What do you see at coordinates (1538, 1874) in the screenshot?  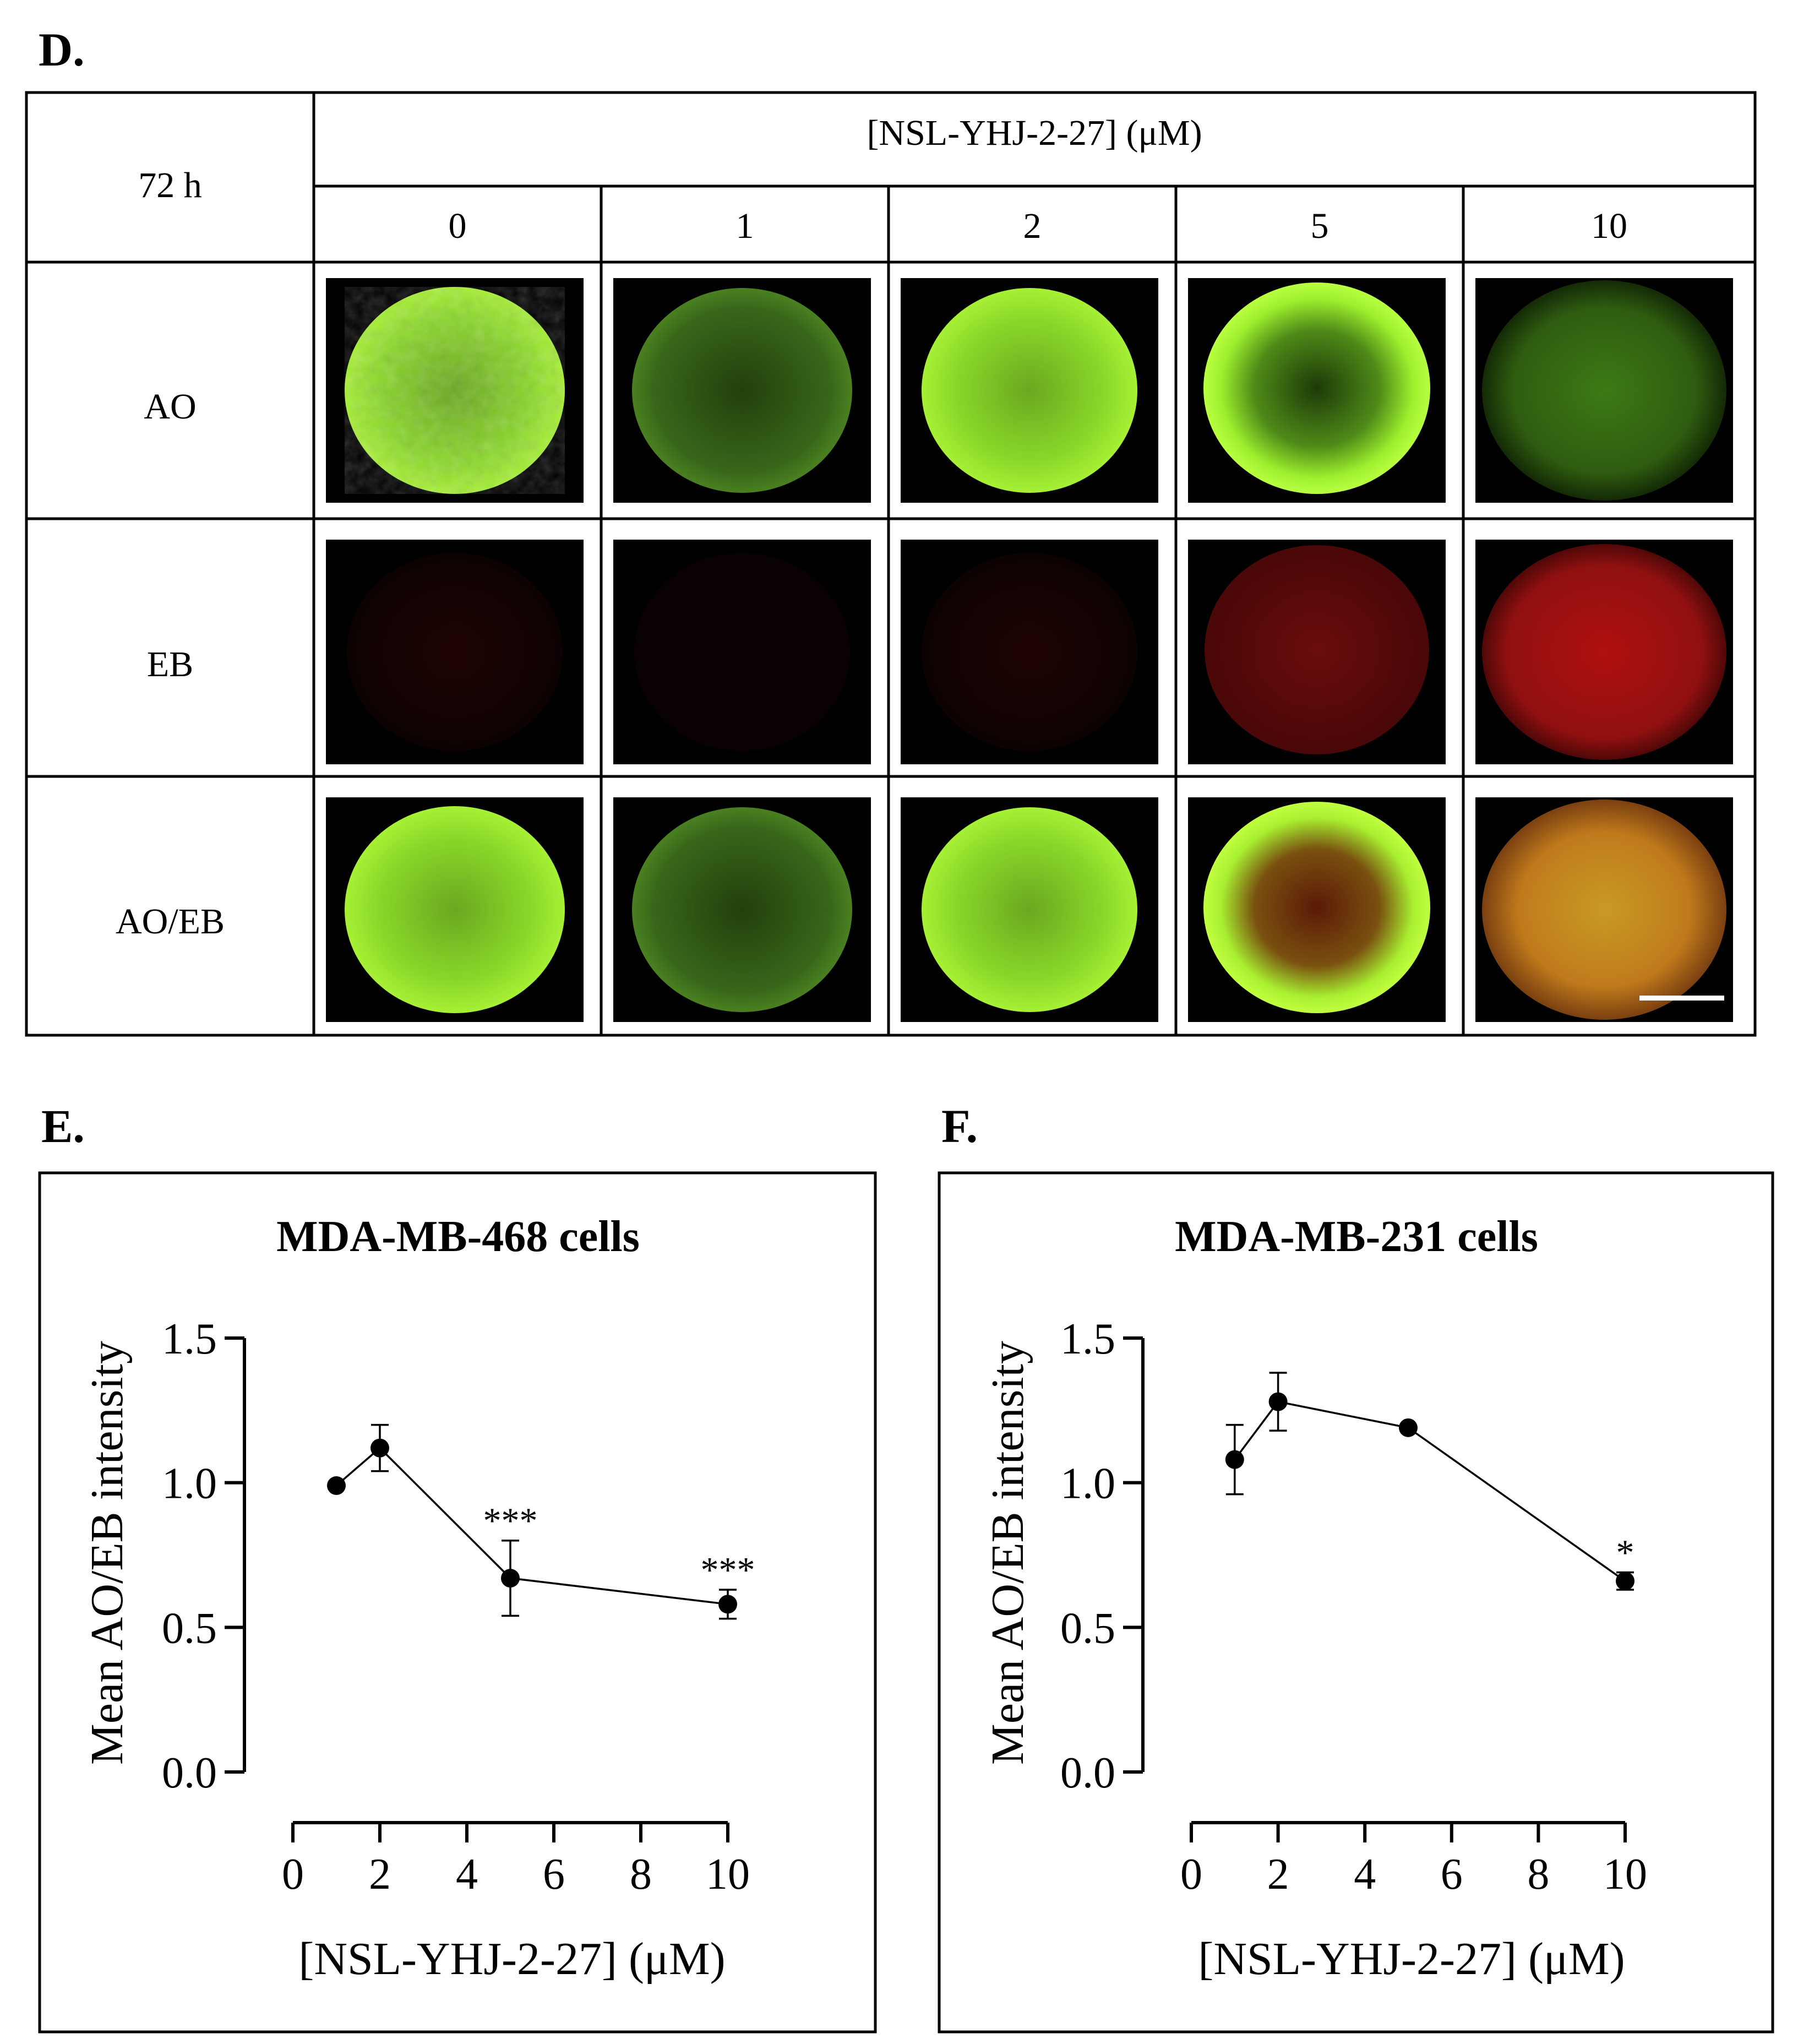 I see `chart-f-x-tick-label: 8` at bounding box center [1538, 1874].